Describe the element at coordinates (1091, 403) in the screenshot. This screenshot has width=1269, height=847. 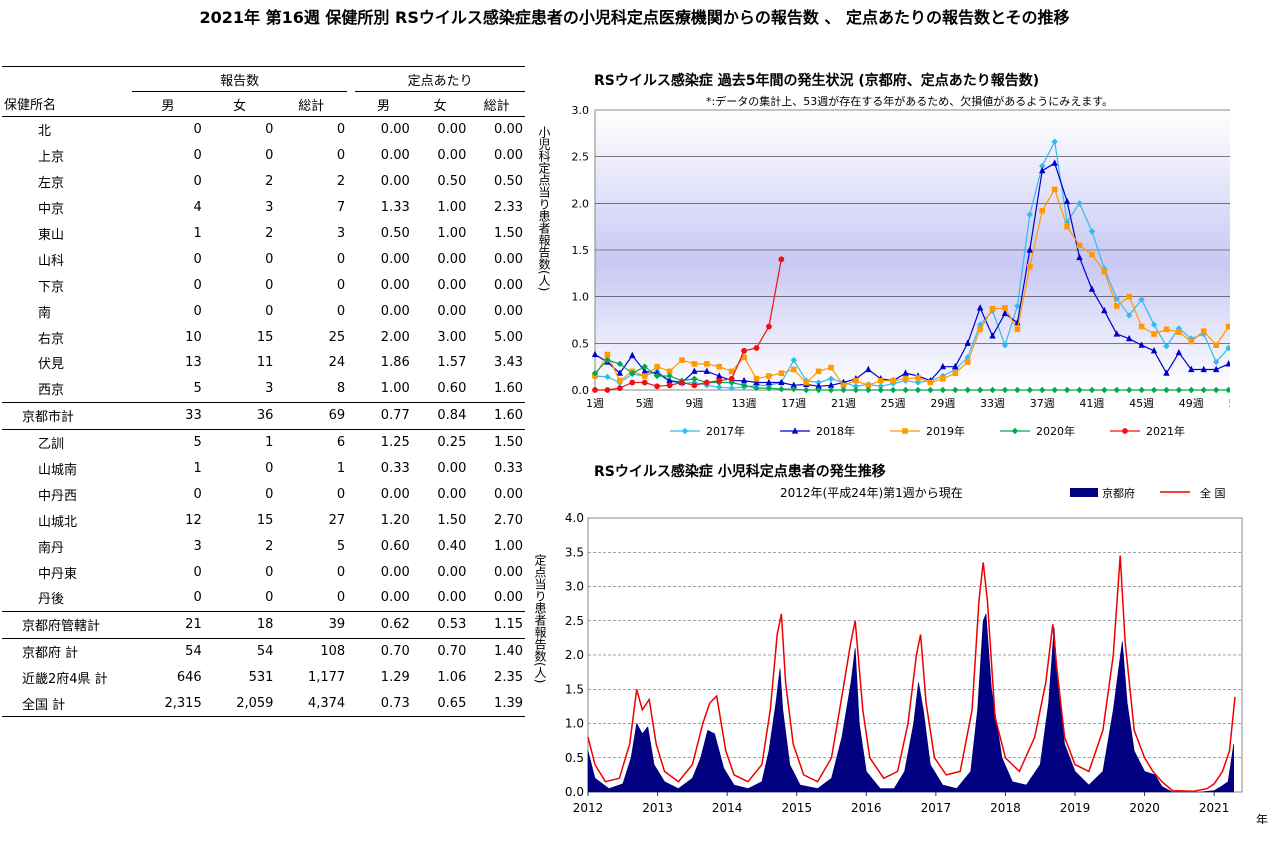
I see `chart1-xtick: 41週` at that location.